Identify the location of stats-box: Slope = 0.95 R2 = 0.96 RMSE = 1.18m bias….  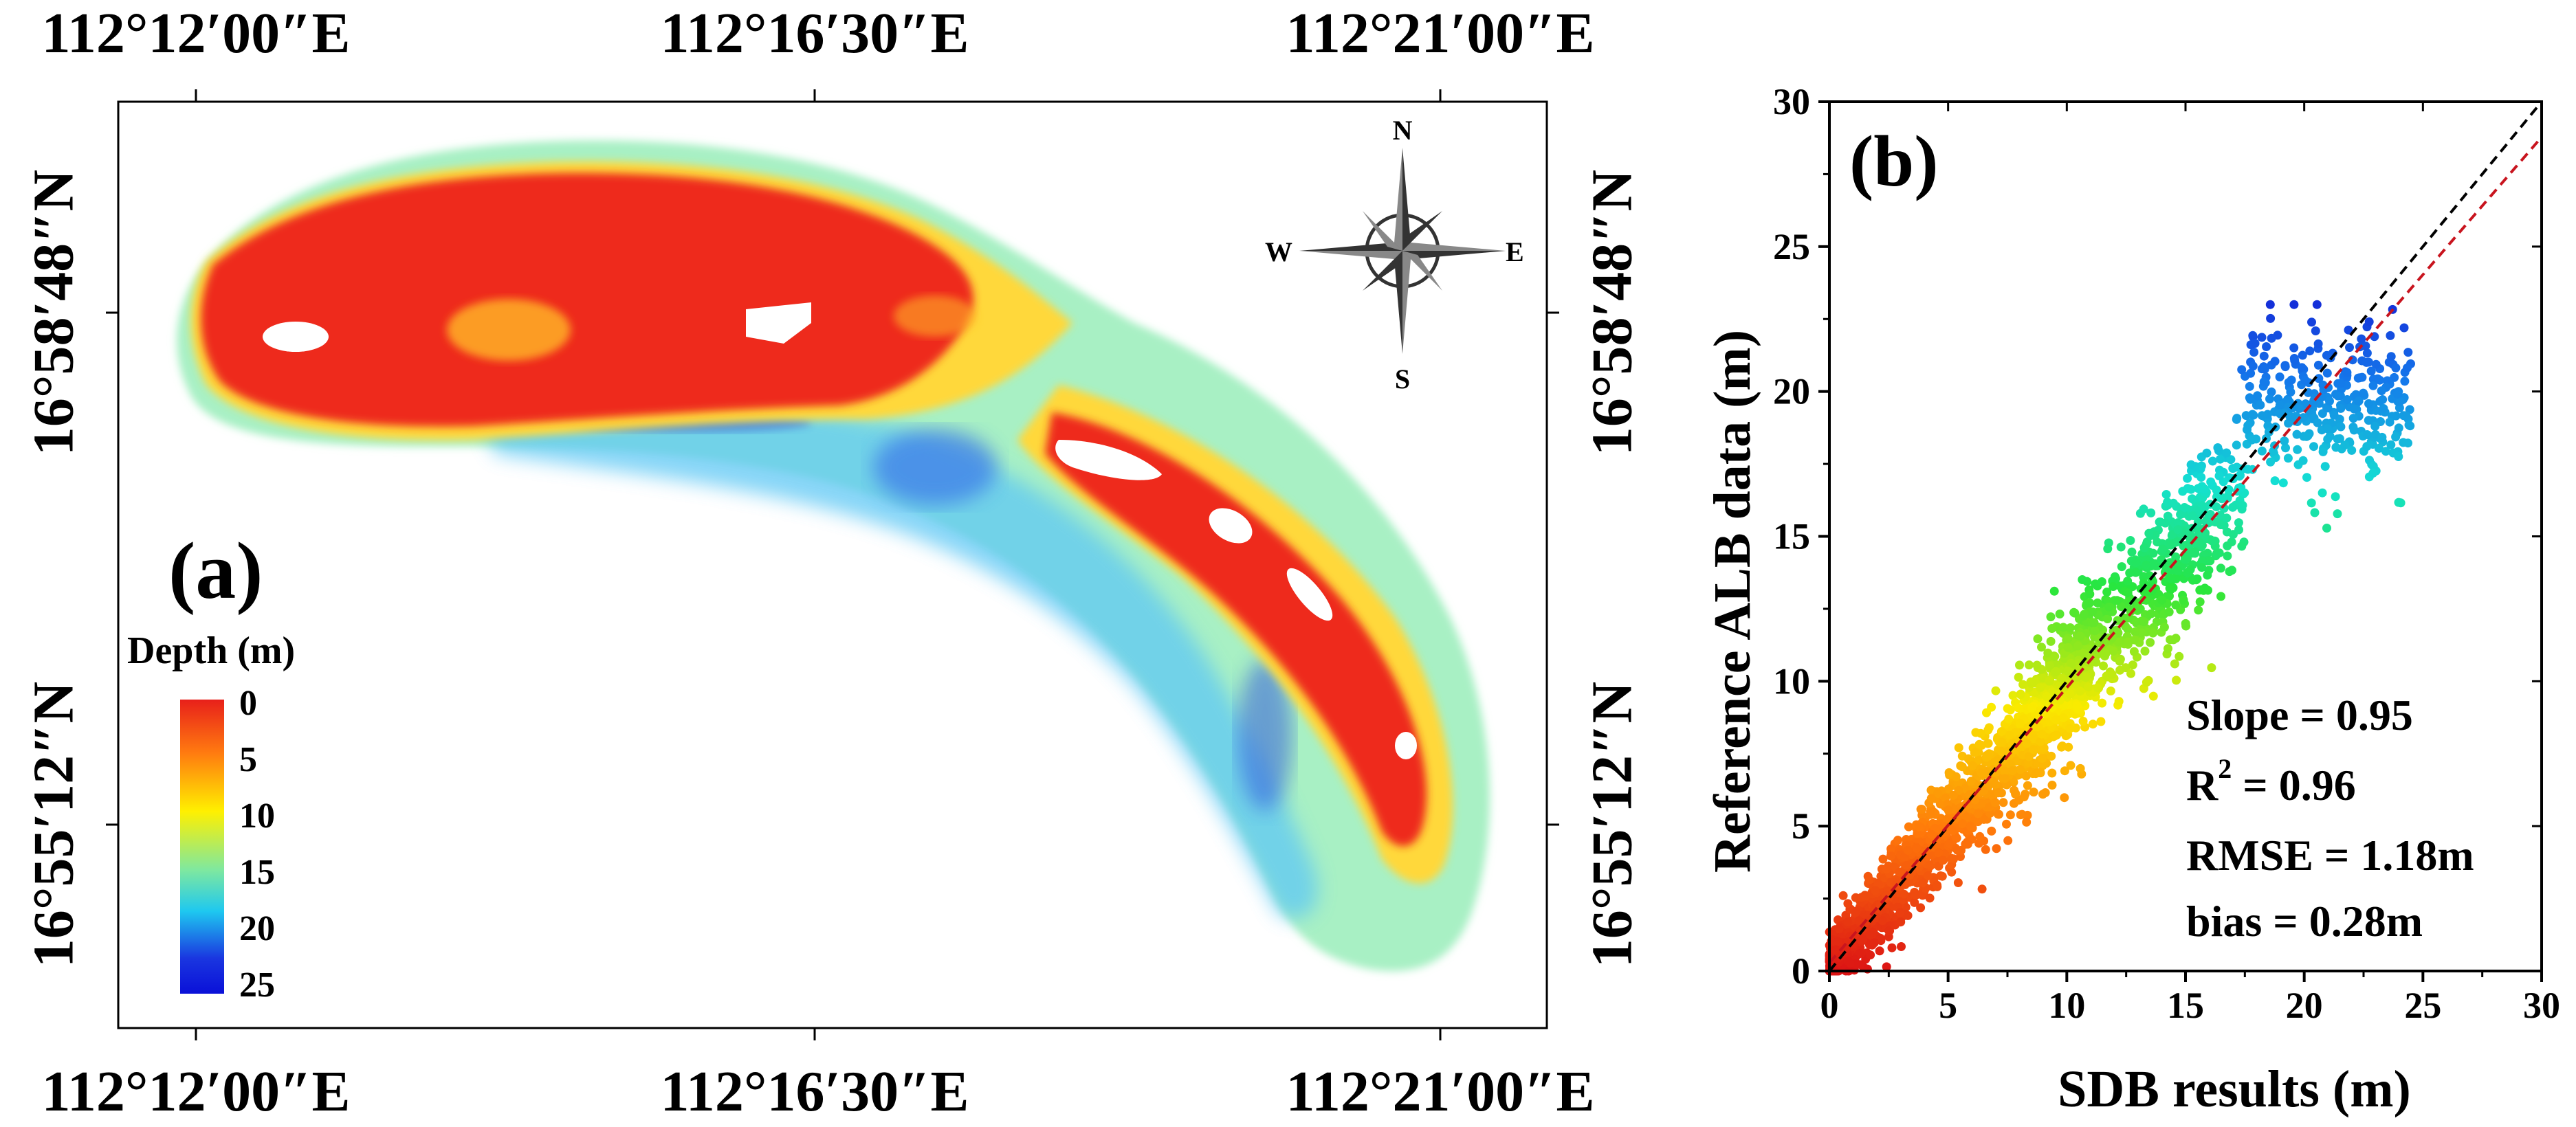
(2330, 818).